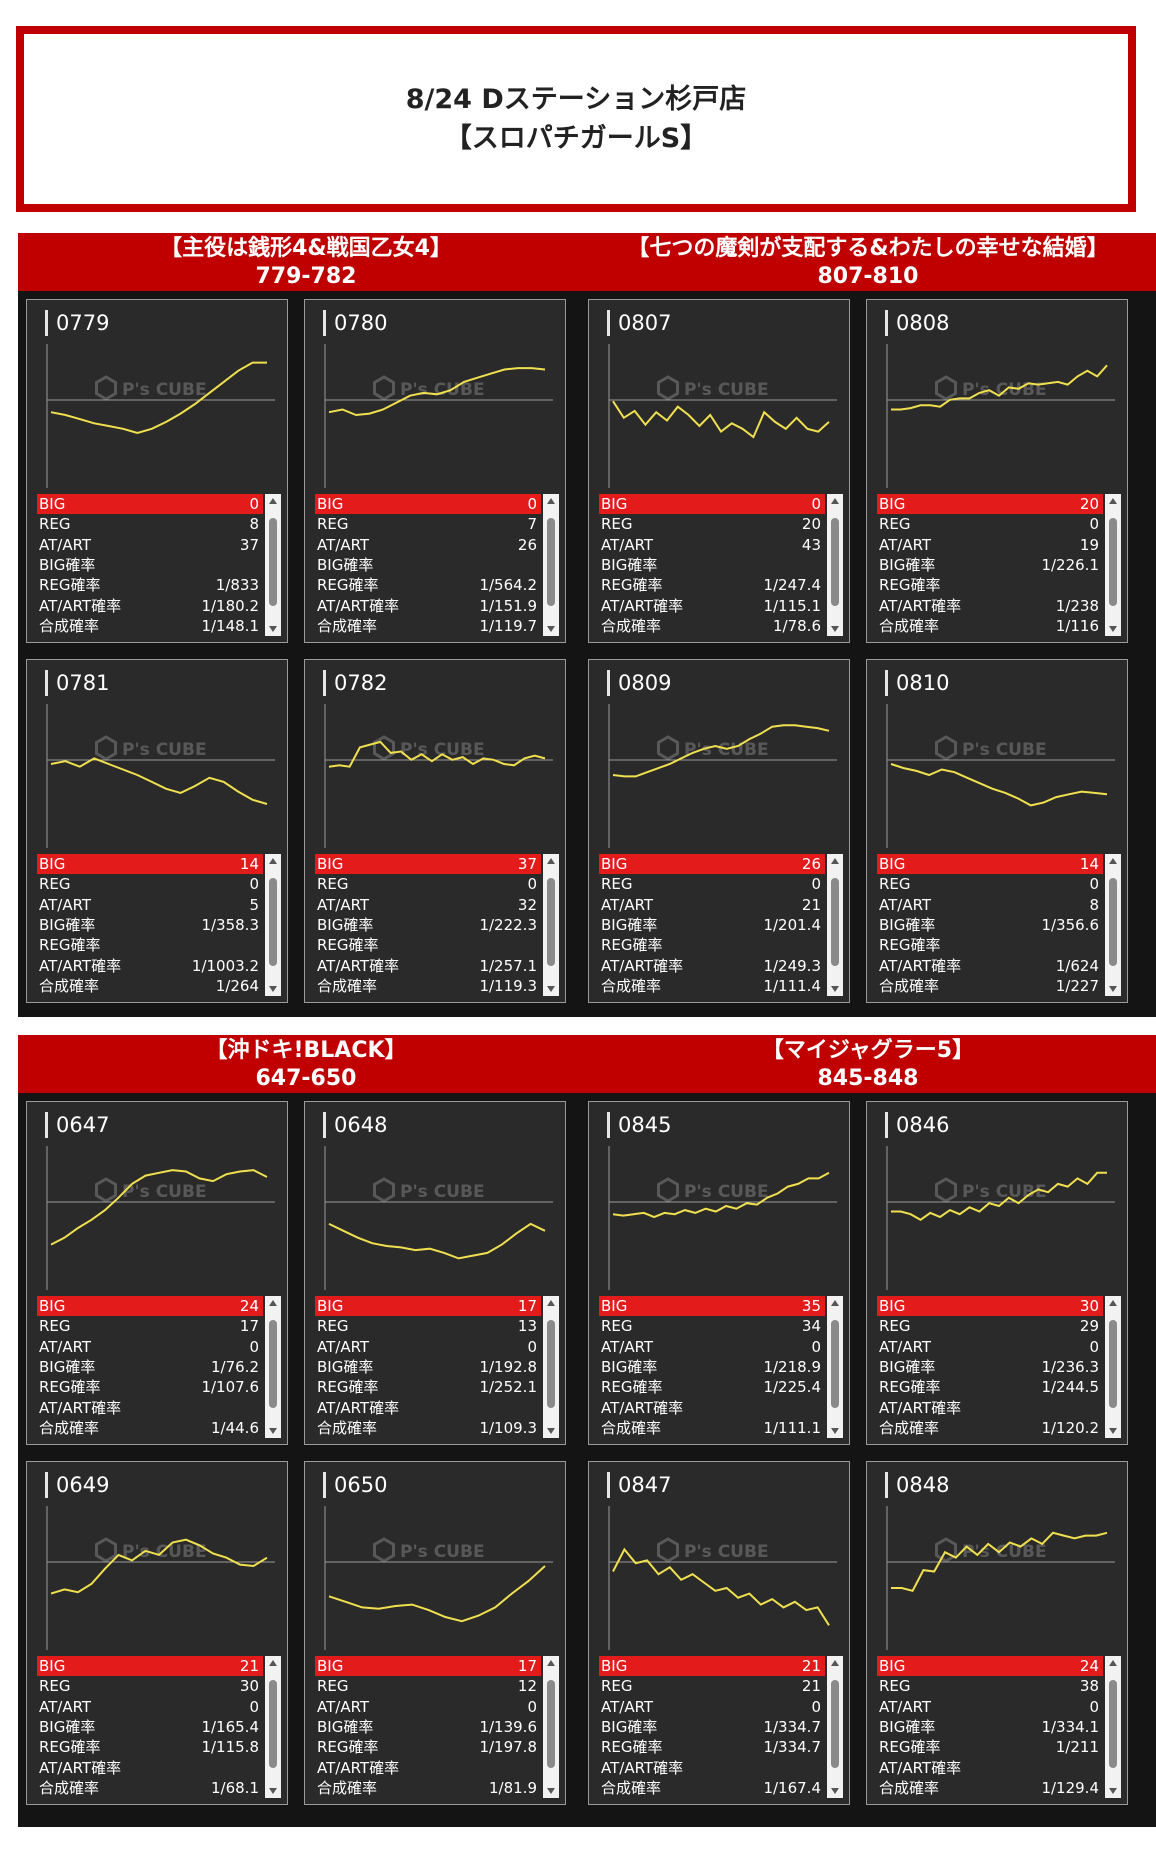  I want to click on stat-value: 20, so click(1089, 504).